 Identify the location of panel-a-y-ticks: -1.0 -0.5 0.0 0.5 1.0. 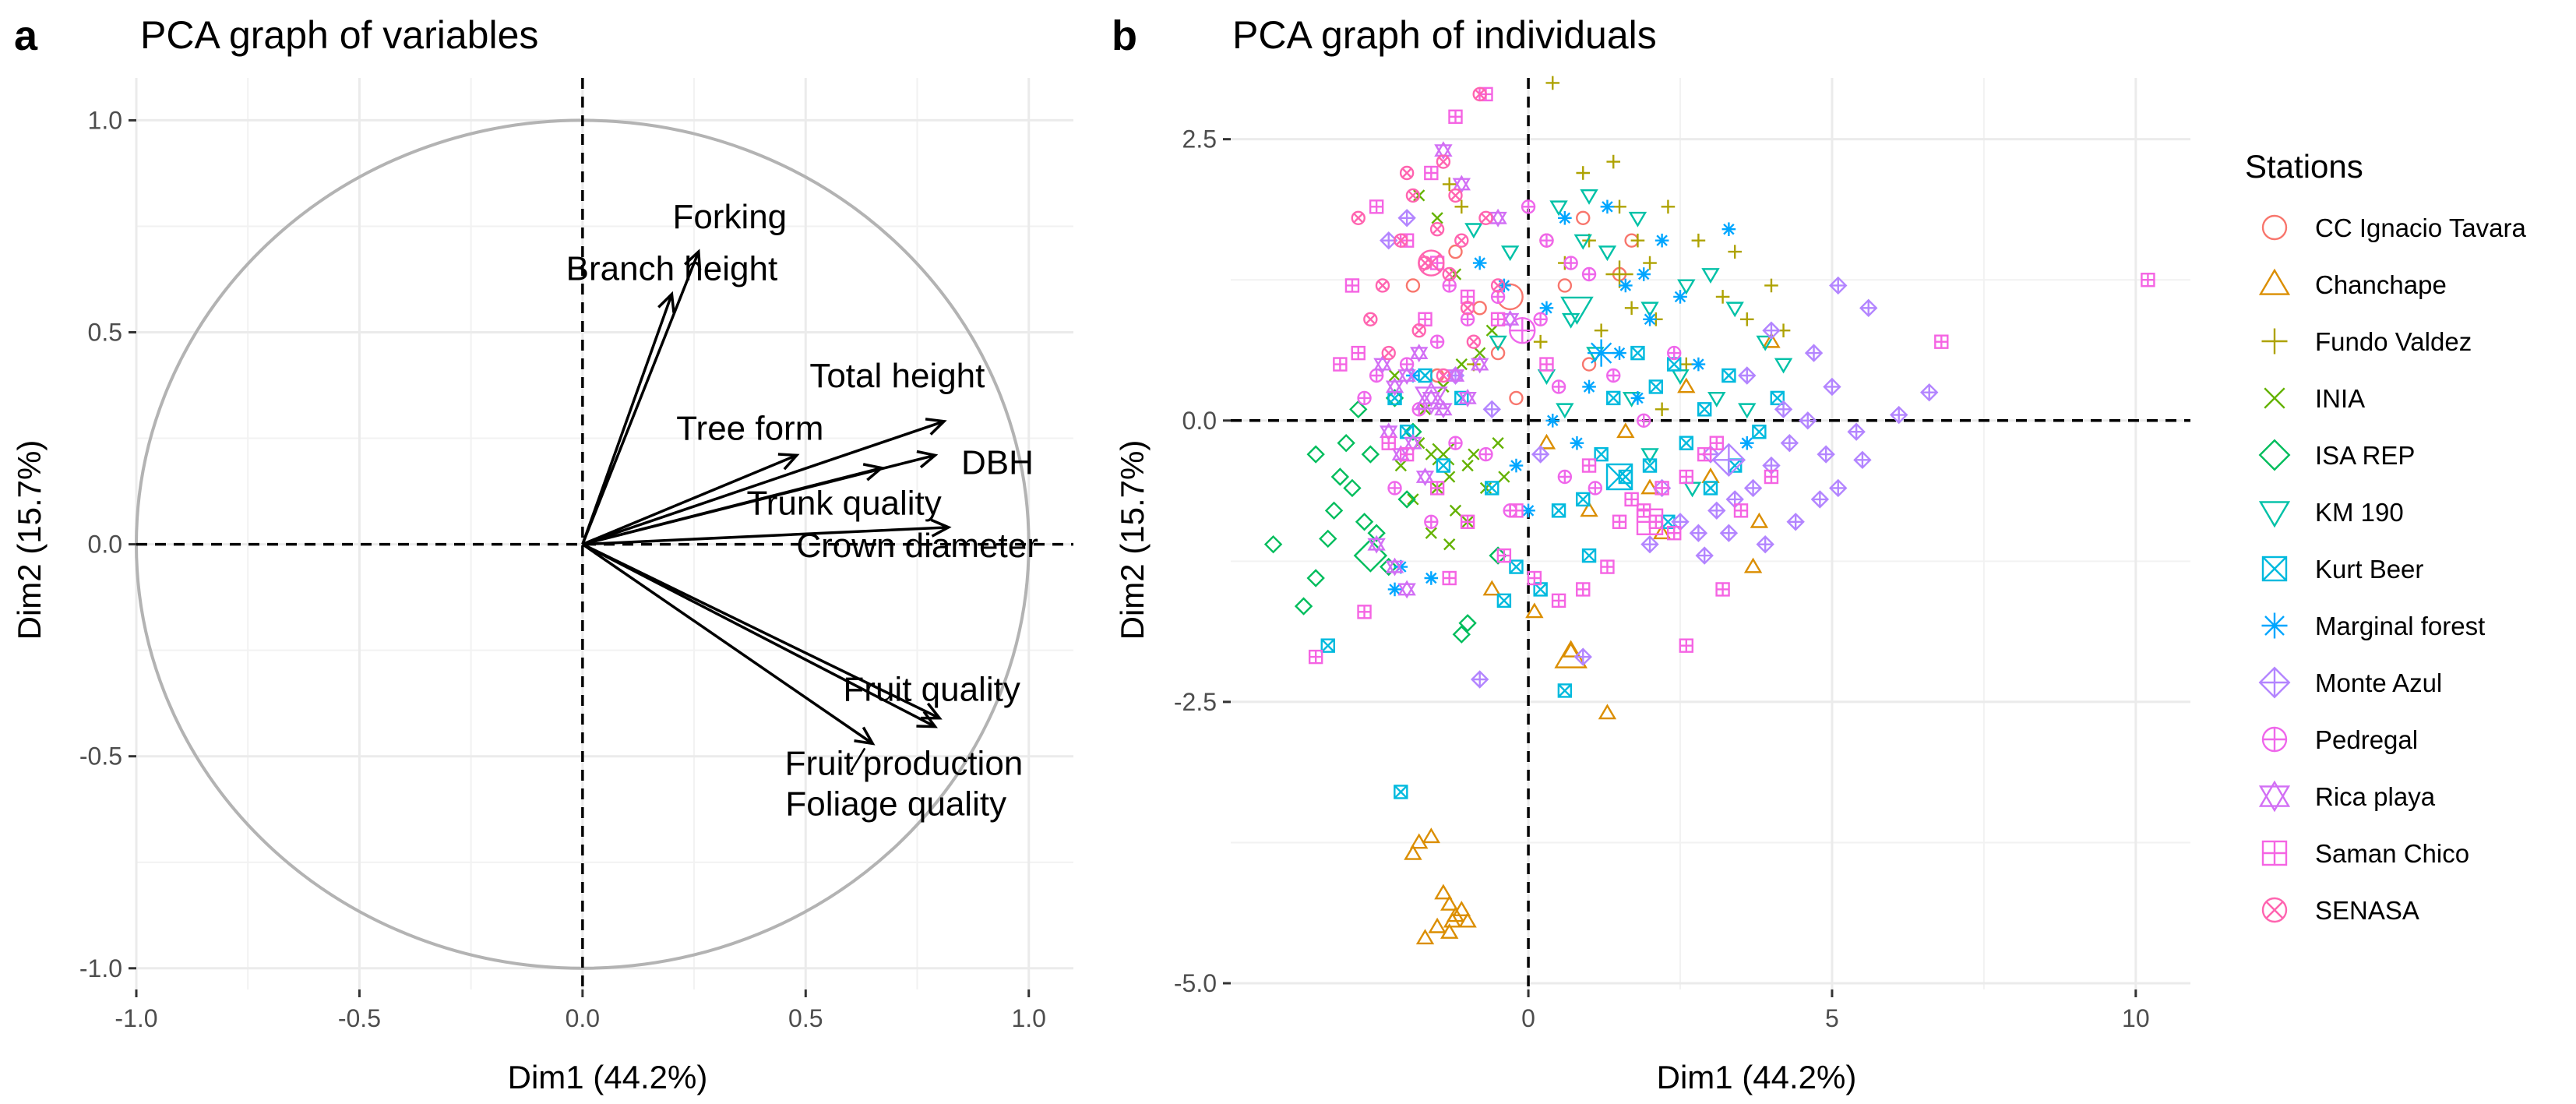
(107, 544).